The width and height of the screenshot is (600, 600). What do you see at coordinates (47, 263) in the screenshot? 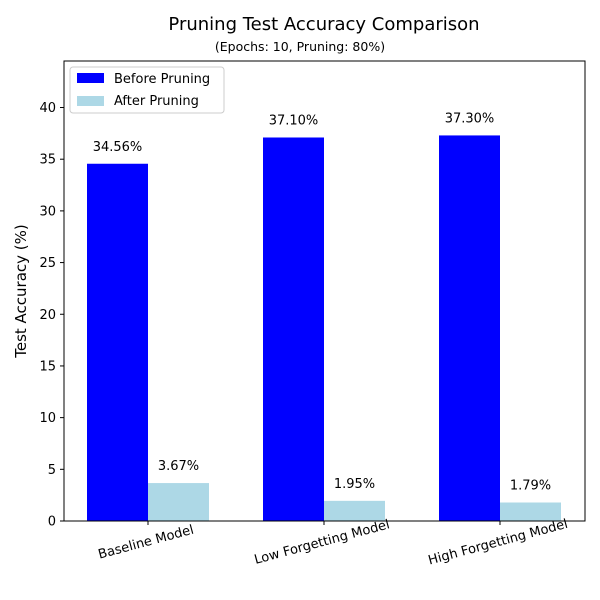
I see `y-tick-label: 25` at bounding box center [47, 263].